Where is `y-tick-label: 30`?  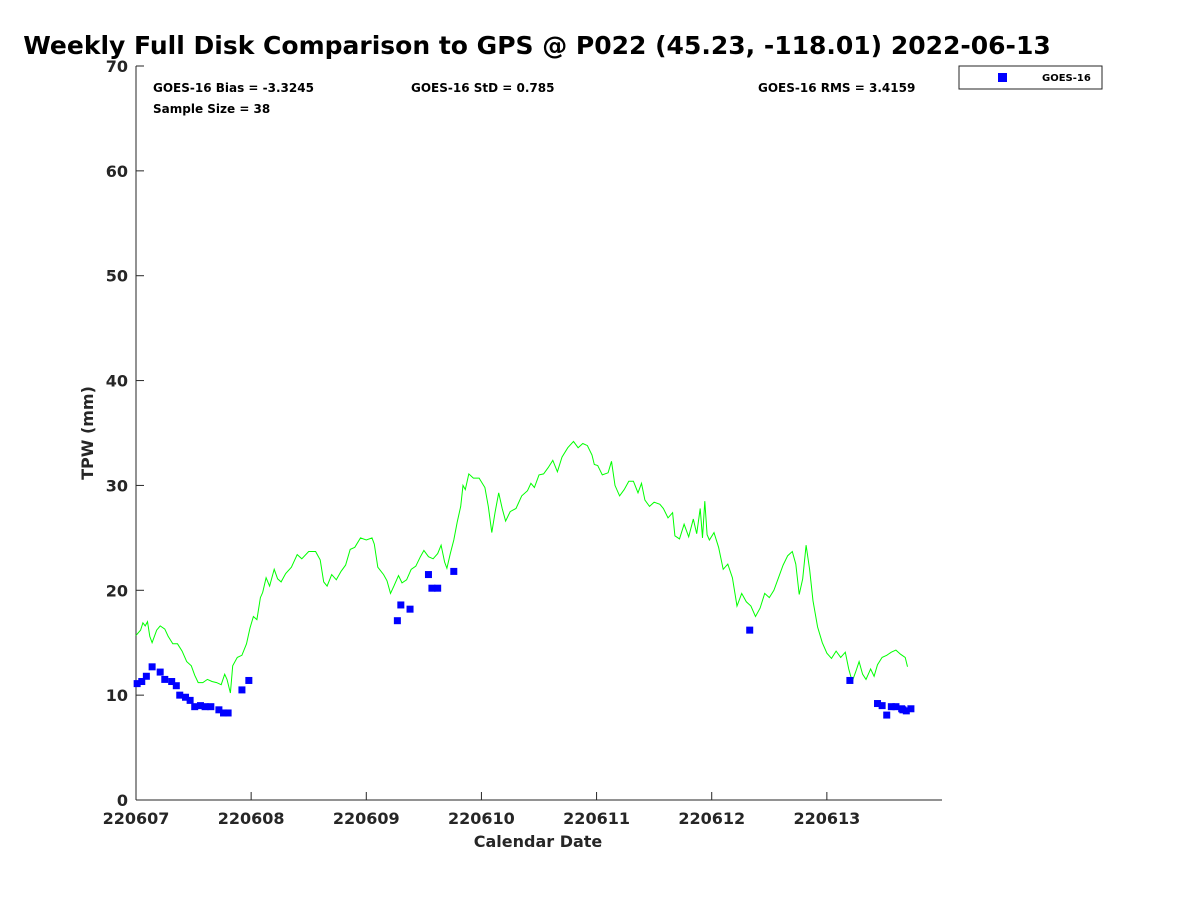
y-tick-label: 30 is located at coordinates (117, 485).